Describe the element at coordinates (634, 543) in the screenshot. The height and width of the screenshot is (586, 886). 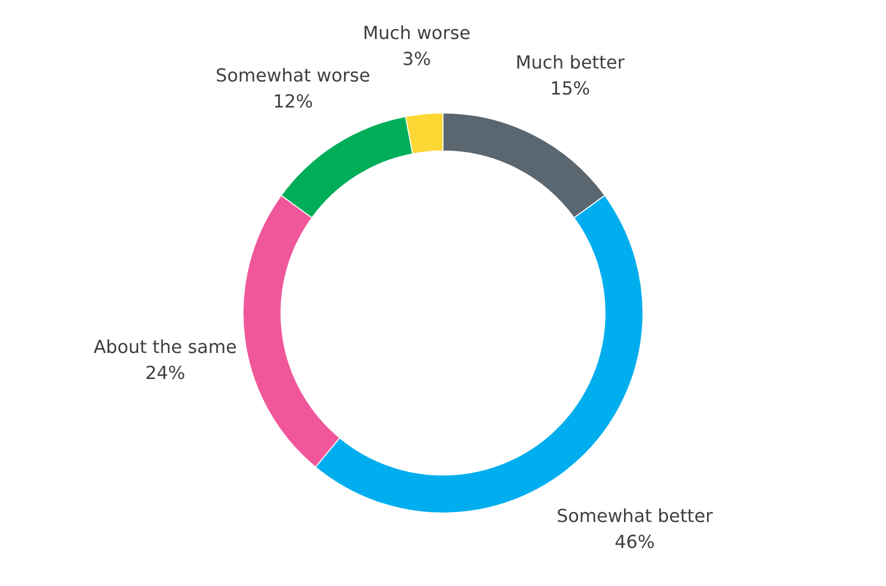
I see `data-label: 46%` at that location.